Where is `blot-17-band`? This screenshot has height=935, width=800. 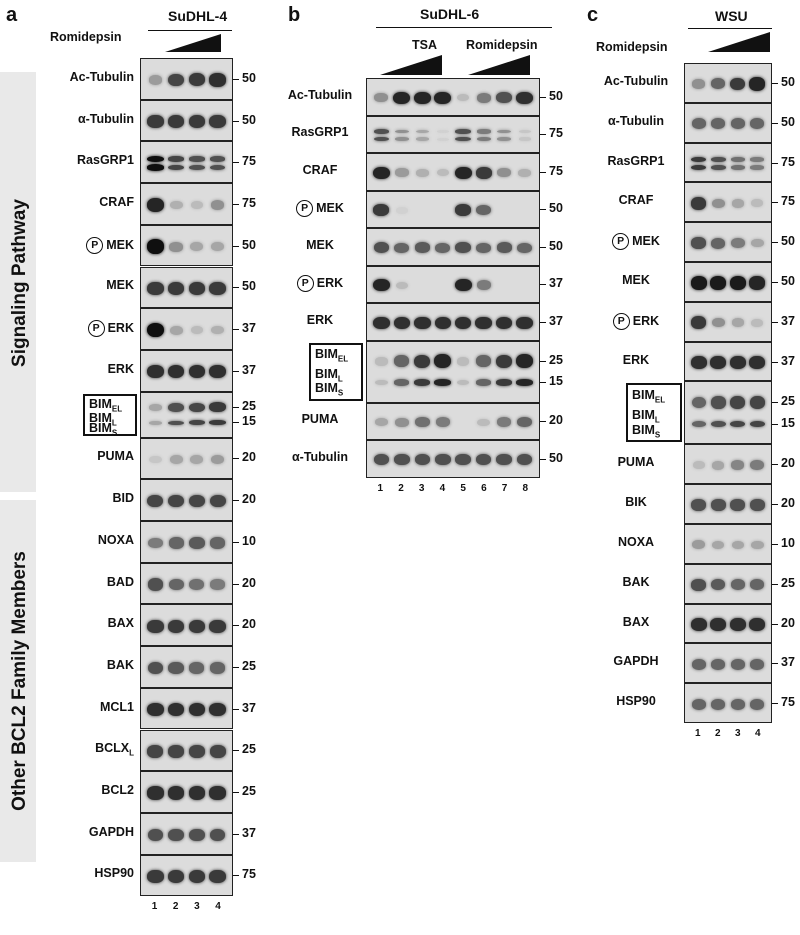
blot-17-band is located at coordinates (176, 793).